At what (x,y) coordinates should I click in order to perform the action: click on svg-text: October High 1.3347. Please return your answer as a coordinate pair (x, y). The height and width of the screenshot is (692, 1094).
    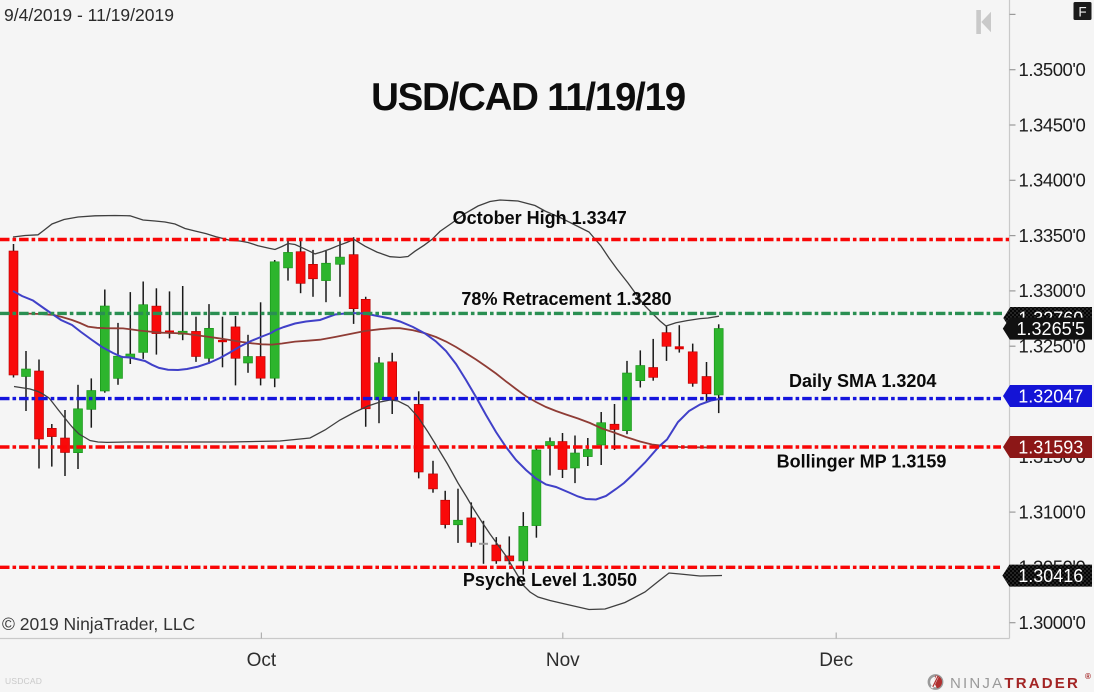
    Looking at the image, I should click on (540, 218).